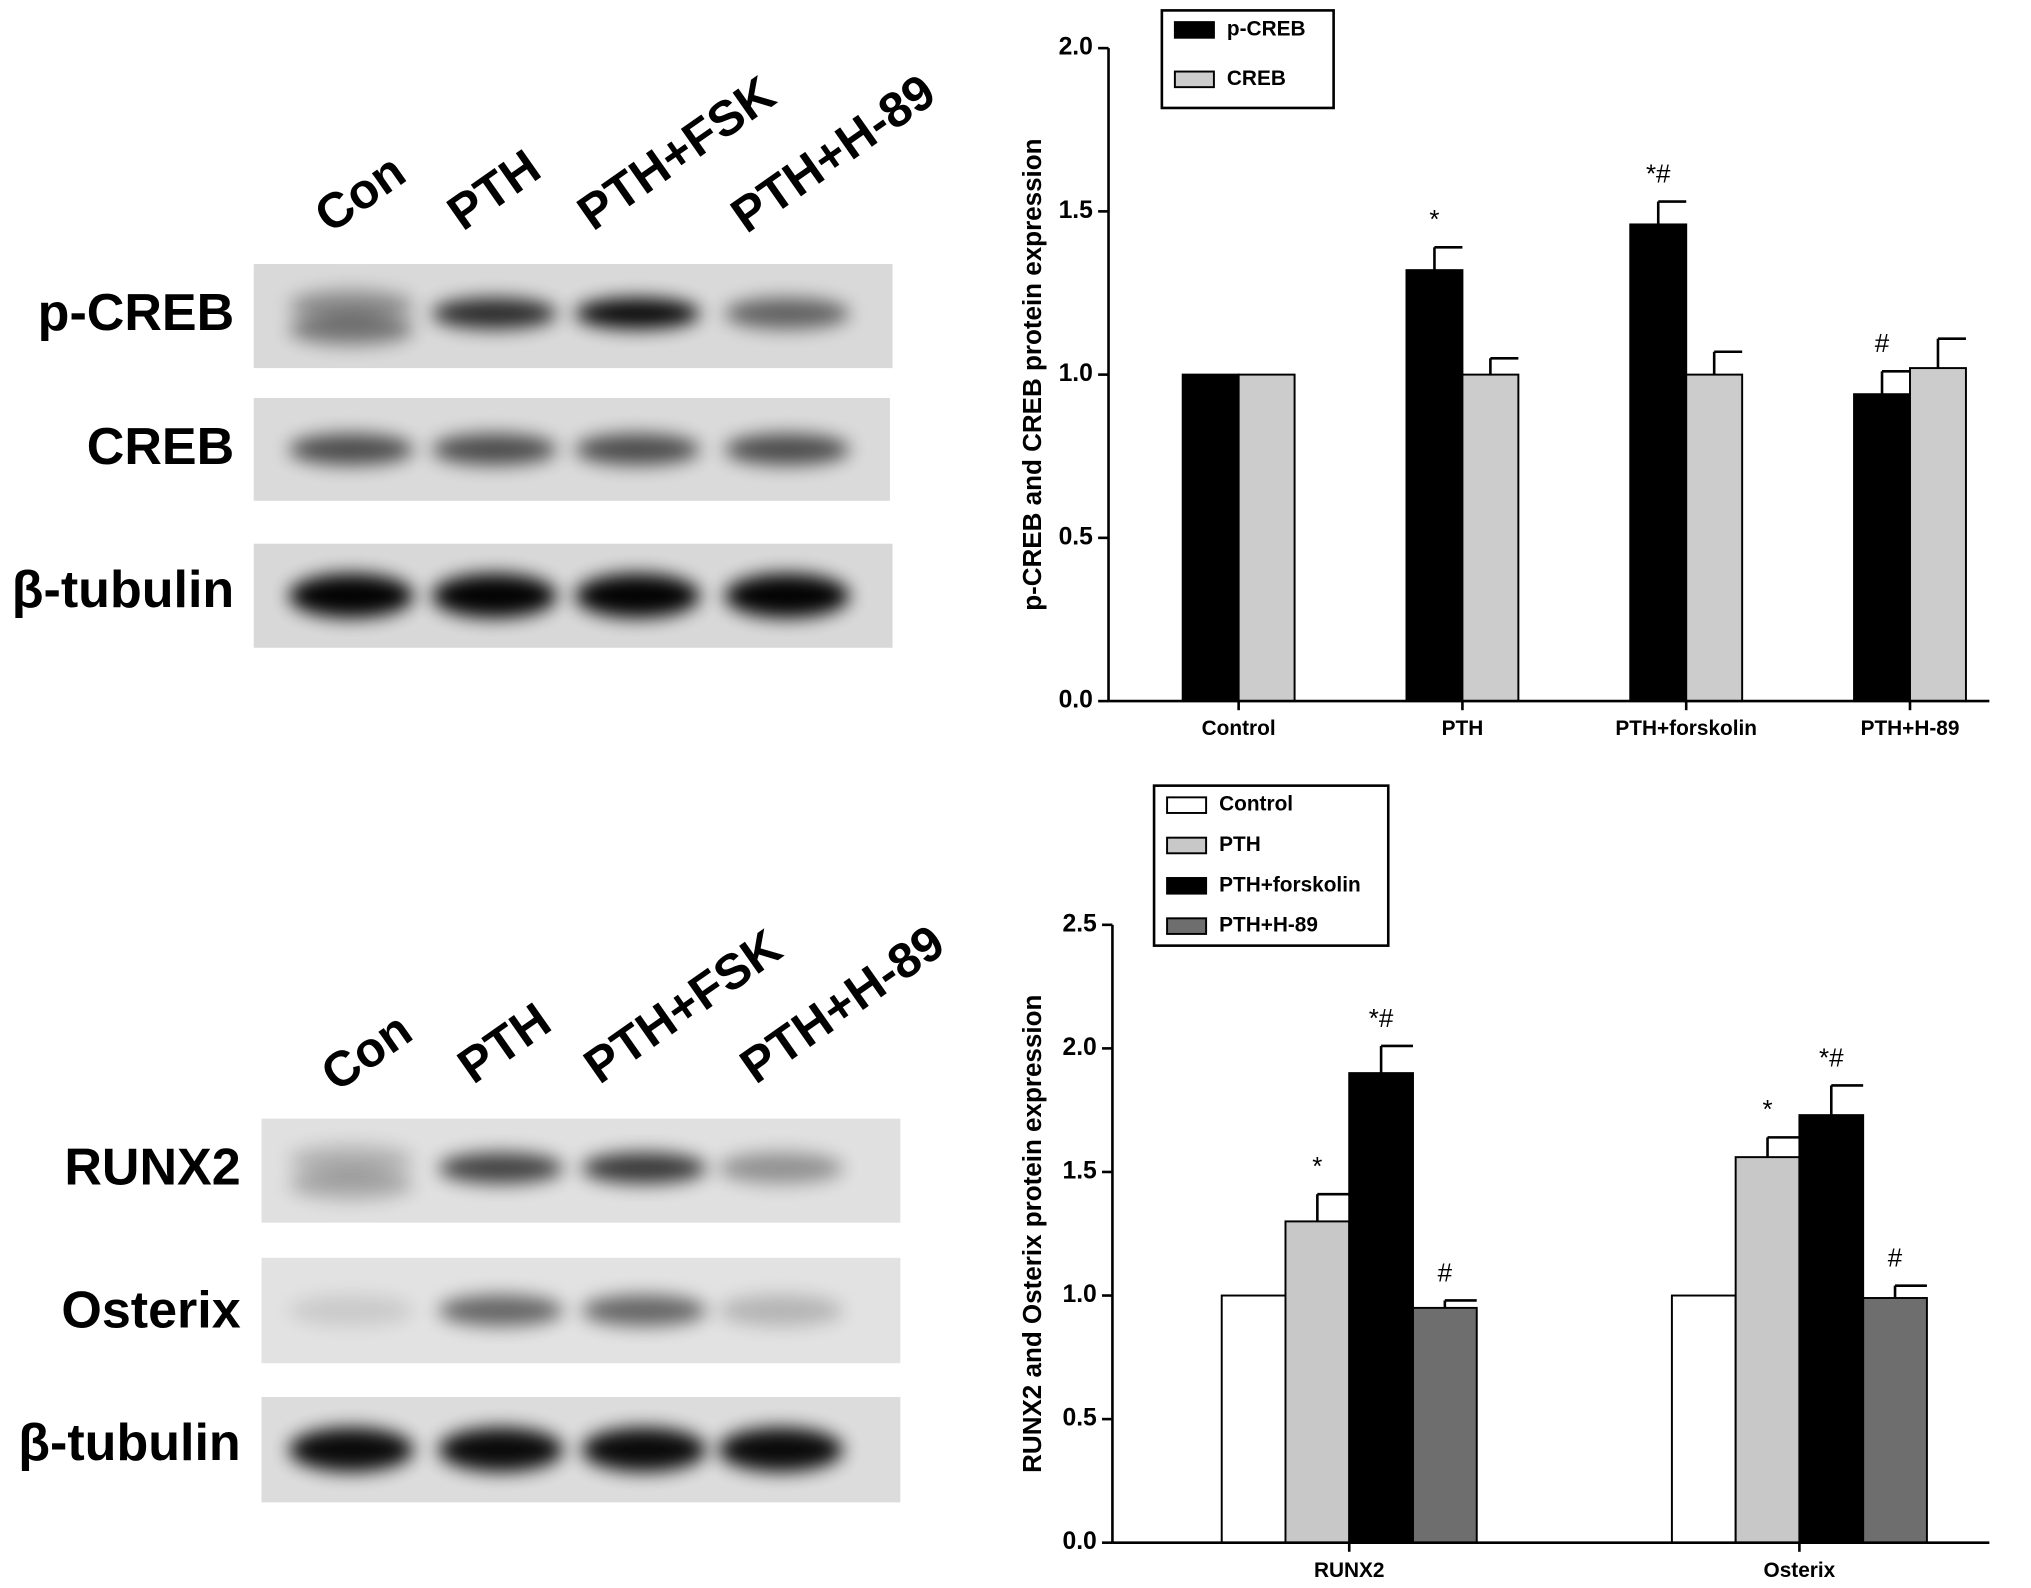 This screenshot has height=1588, width=2031. What do you see at coordinates (1910, 728) in the screenshot?
I see `x-tick-label: PTH+H-89` at bounding box center [1910, 728].